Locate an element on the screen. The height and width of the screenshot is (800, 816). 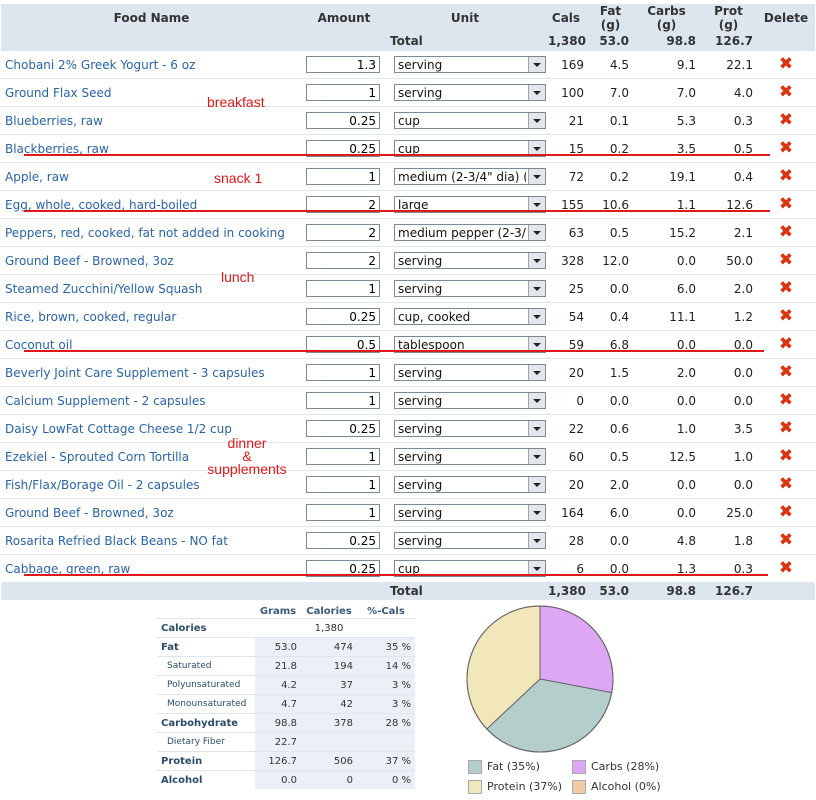
food-name-link: Cabbage, green, raw is located at coordinates (151, 568).